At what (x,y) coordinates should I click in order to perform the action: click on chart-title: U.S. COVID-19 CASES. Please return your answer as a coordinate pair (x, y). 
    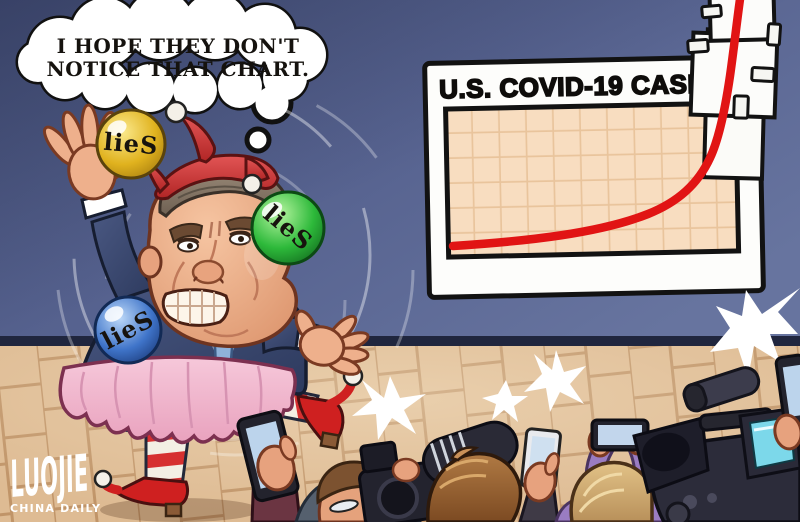
    Looking at the image, I should click on (581, 86).